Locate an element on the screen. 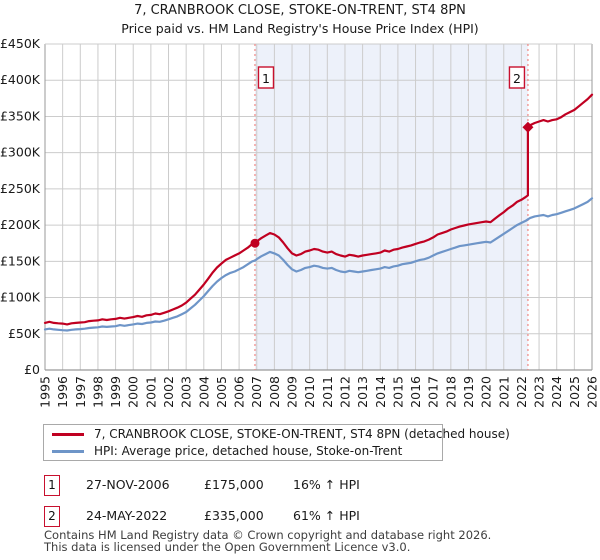  y-tick-label: £450K is located at coordinates (20, 43).